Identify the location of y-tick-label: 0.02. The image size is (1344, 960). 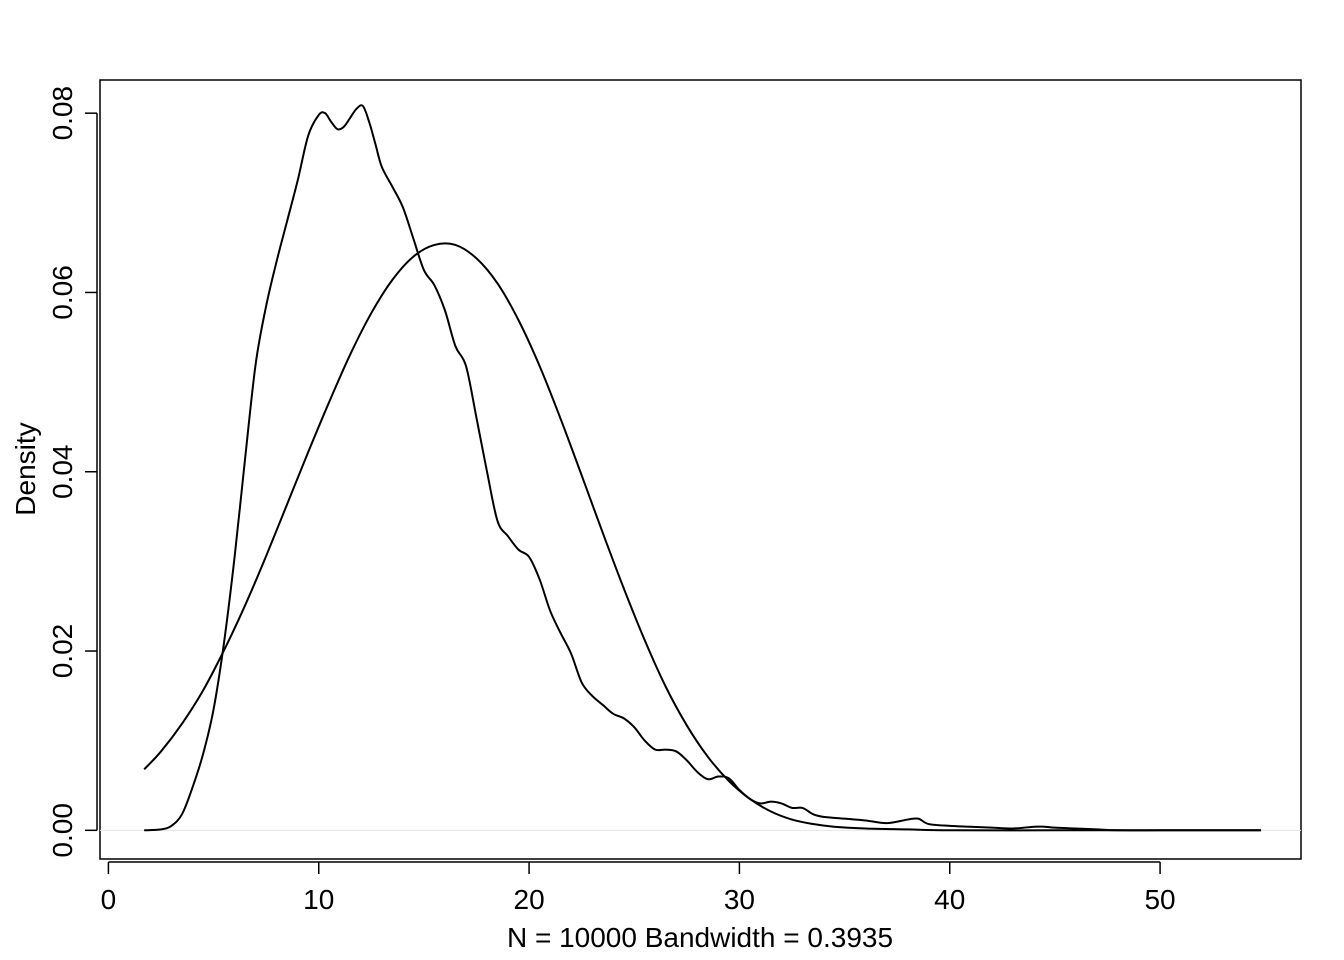
(62, 651).